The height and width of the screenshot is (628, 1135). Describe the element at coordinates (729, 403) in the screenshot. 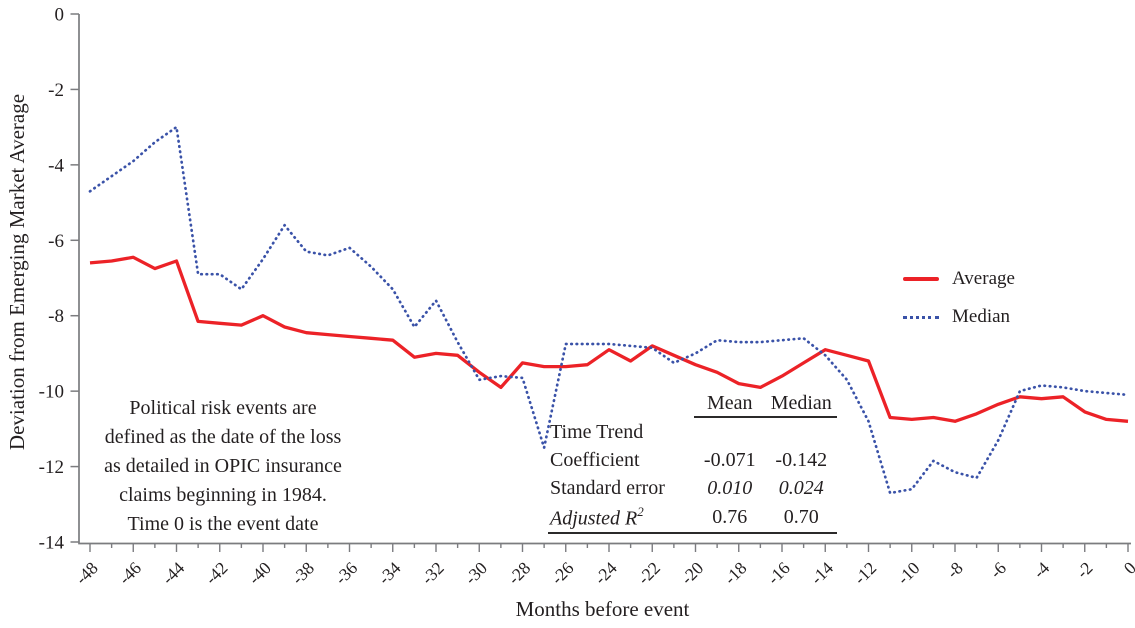

I see `col-header-mean: Mean` at that location.